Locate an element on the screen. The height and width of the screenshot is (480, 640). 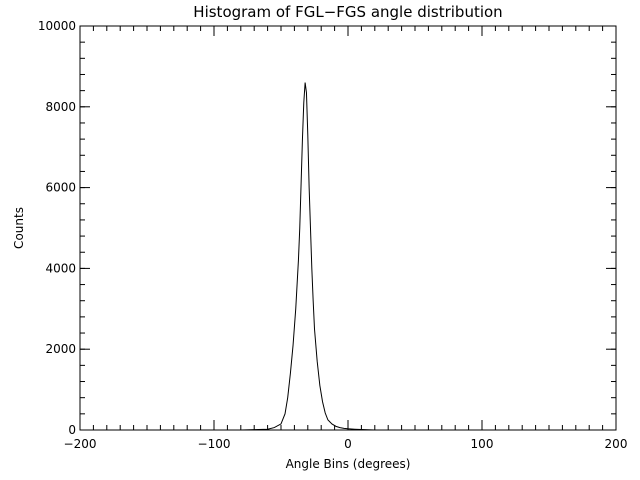
x-tick-label: −100 is located at coordinates (214, 444).